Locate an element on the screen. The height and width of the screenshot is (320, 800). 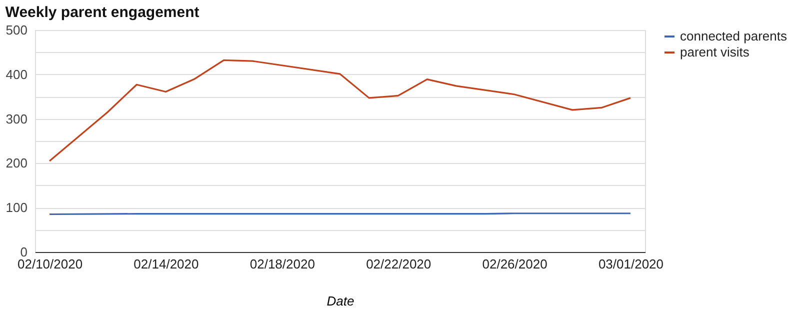
x-tick-label: 02/22/2020 is located at coordinates (399, 264).